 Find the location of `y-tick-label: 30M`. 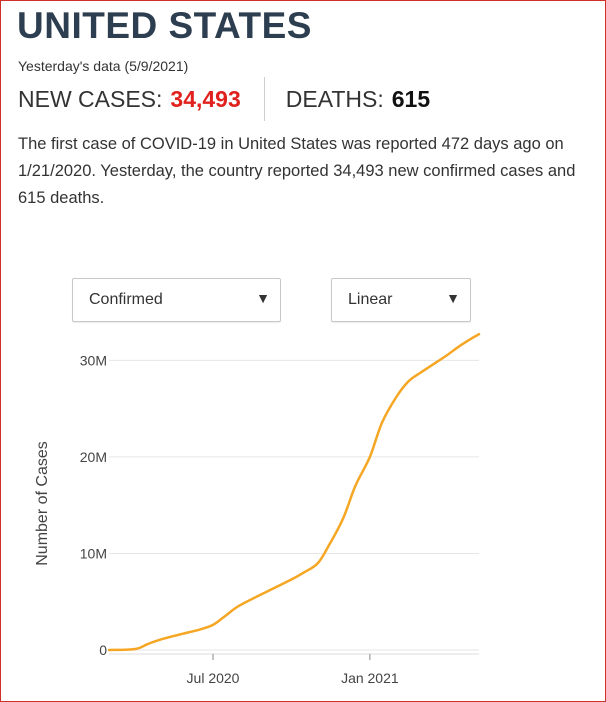

y-tick-label: 30M is located at coordinates (93, 360).